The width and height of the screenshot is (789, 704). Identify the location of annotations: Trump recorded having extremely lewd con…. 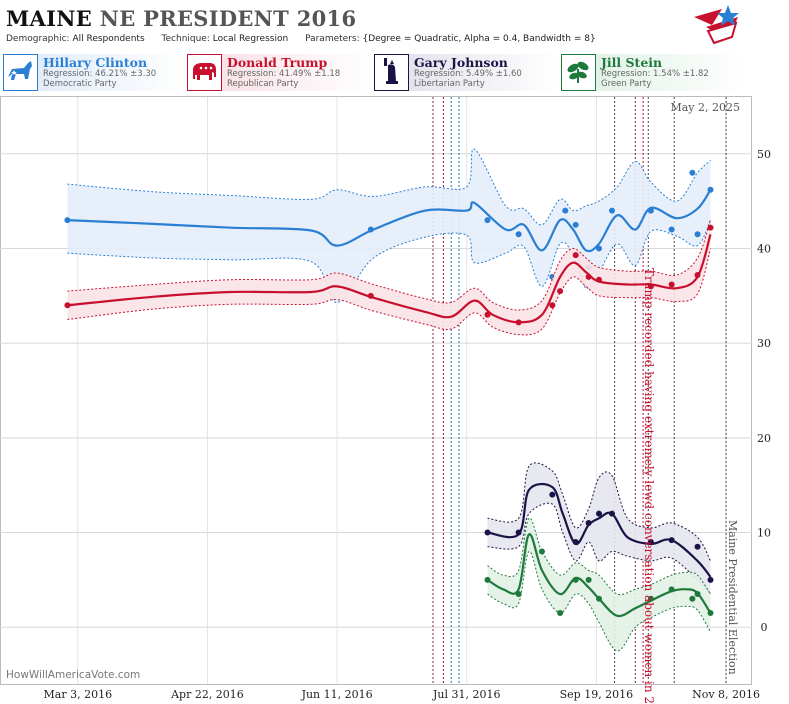
(690, 486).